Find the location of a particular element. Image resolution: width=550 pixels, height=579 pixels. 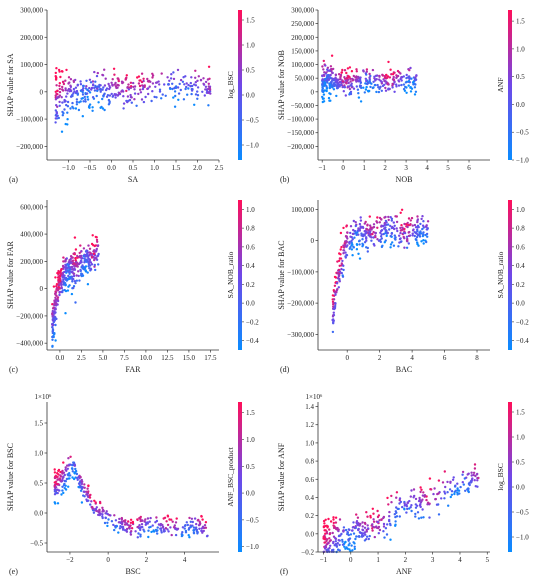

x-axis-label: BSC is located at coordinates (132, 571).